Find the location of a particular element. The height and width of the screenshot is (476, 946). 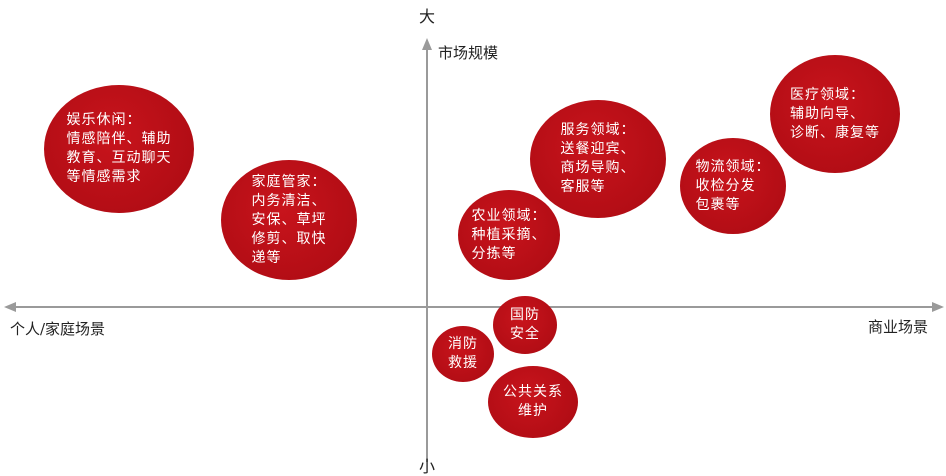

axis-label-market-size: 市场规模 is located at coordinates (468, 53).